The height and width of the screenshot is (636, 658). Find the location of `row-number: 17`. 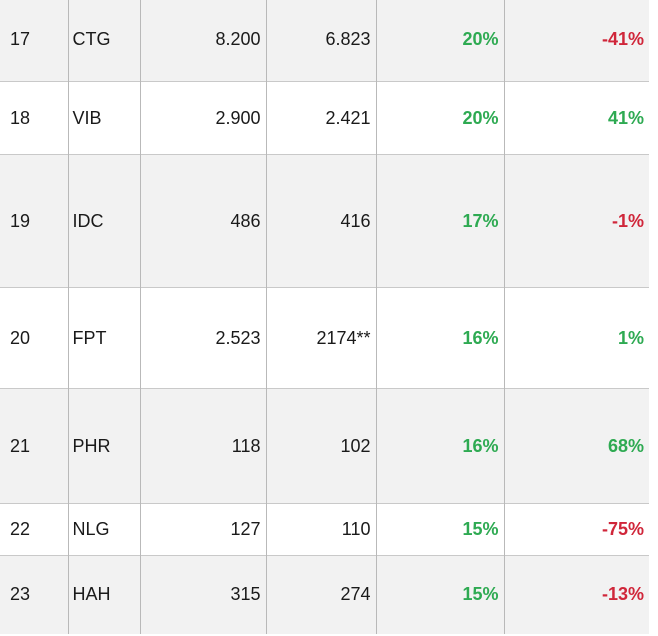

row-number: 17 is located at coordinates (34, 41).